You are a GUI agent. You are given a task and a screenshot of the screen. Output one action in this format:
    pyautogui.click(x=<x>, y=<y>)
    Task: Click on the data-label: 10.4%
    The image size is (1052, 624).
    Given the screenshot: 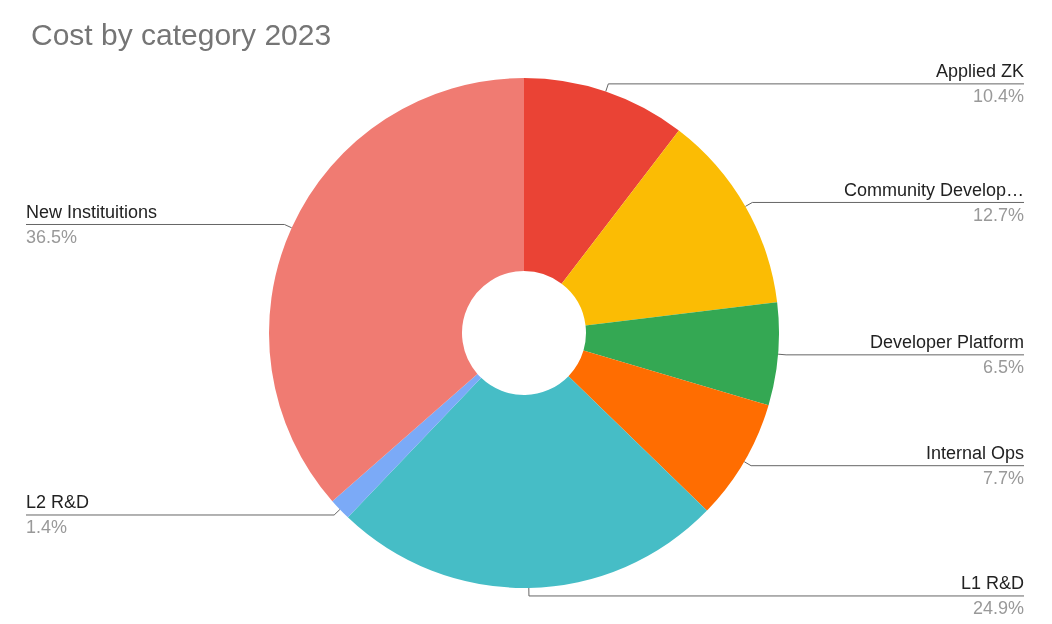 What is the action you would take?
    pyautogui.click(x=998, y=96)
    